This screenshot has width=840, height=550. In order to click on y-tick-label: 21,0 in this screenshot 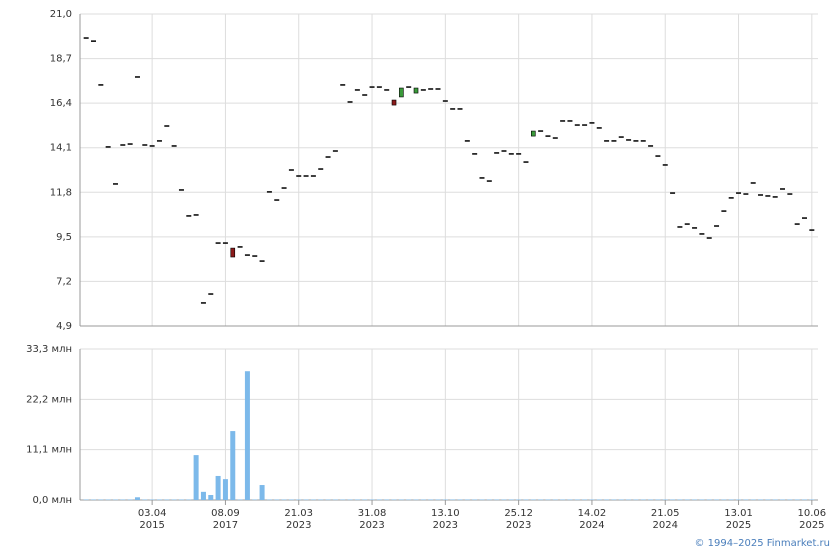, I will do `click(61, 14)`.